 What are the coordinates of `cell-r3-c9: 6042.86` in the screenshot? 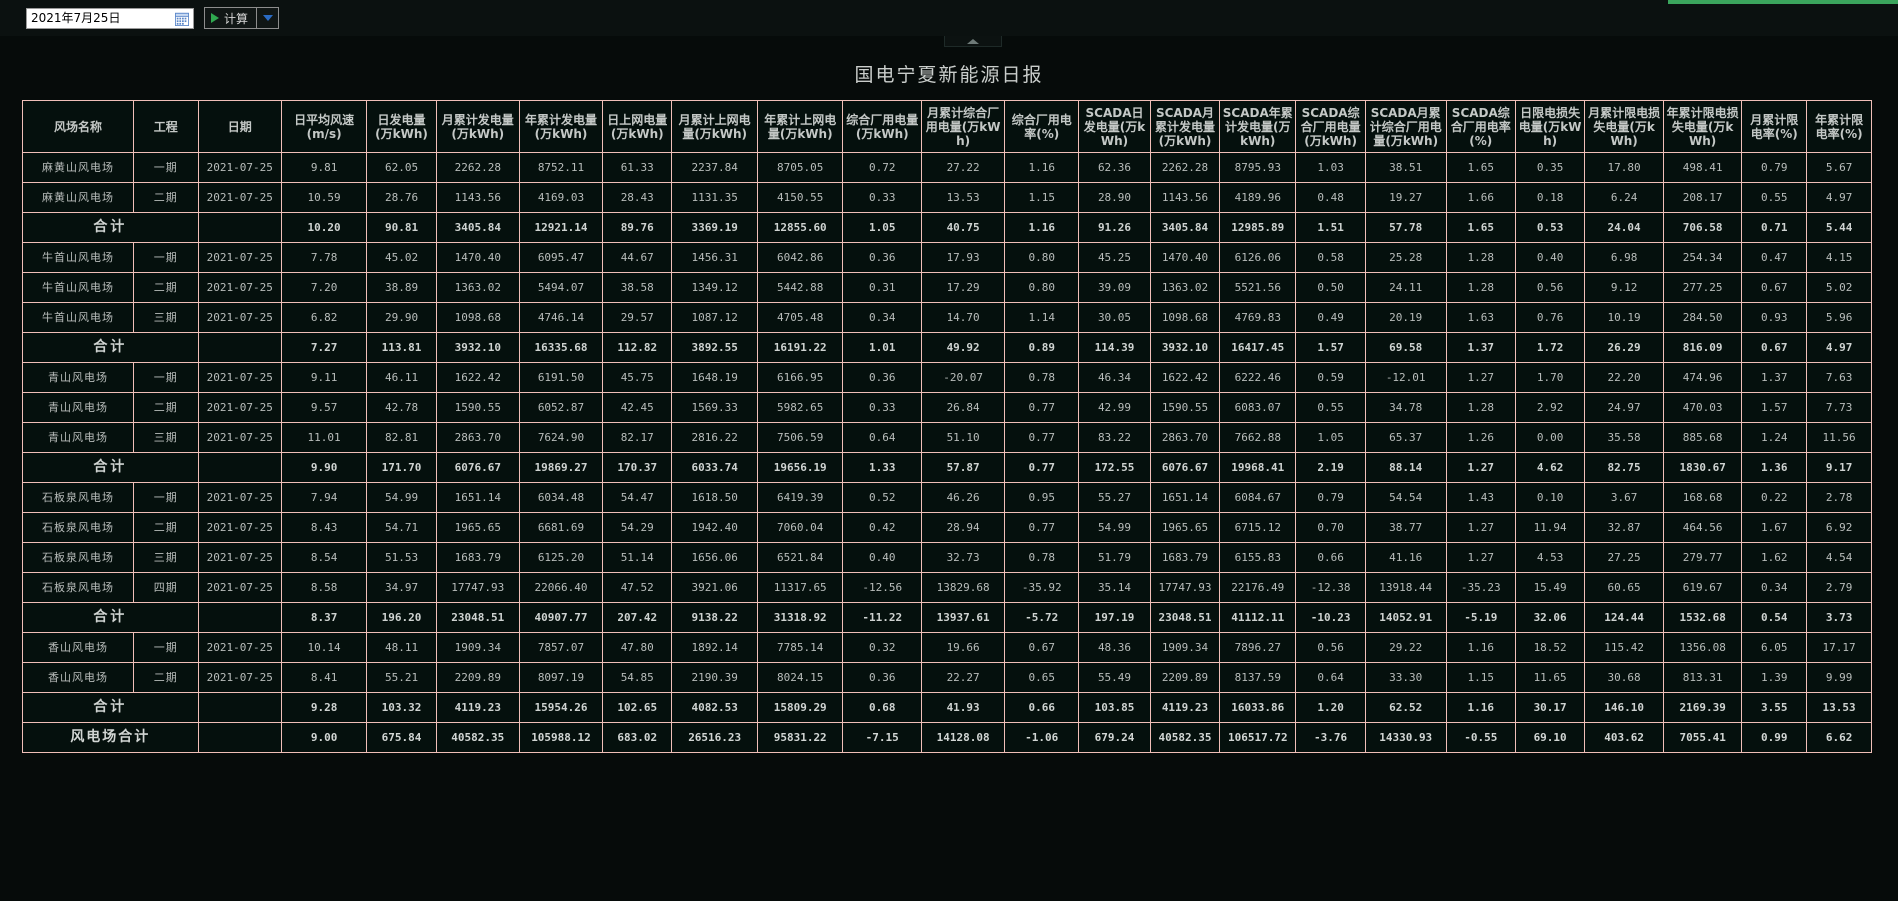 It's located at (800, 257).